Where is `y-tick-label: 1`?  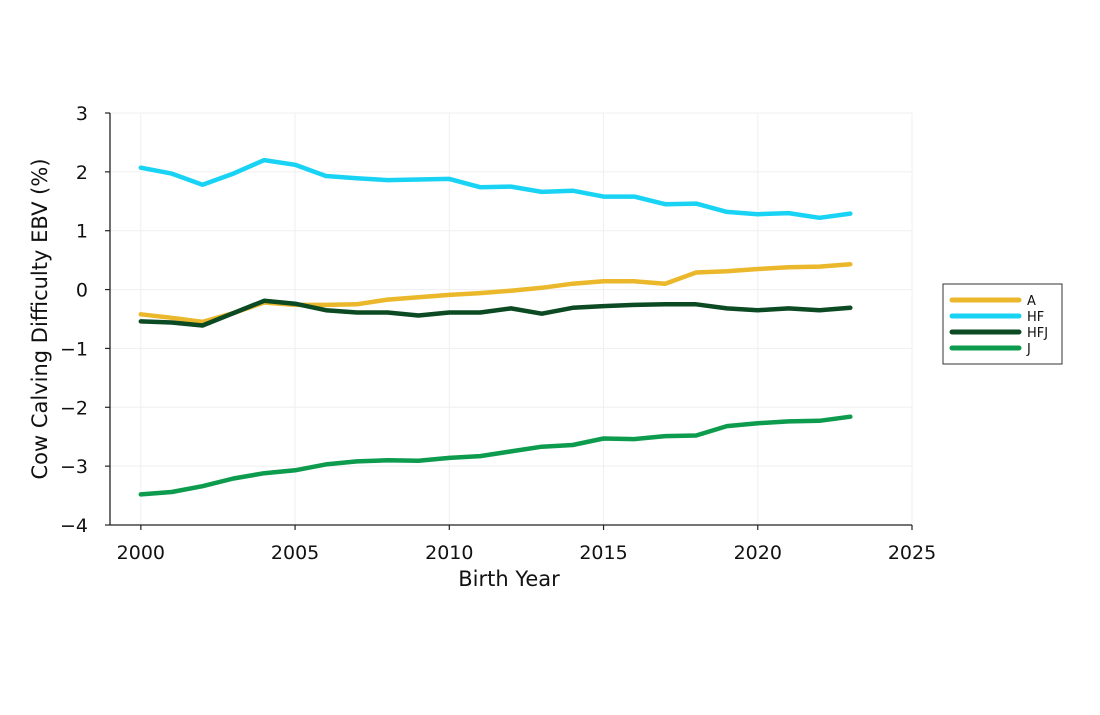 y-tick-label: 1 is located at coordinates (82, 232).